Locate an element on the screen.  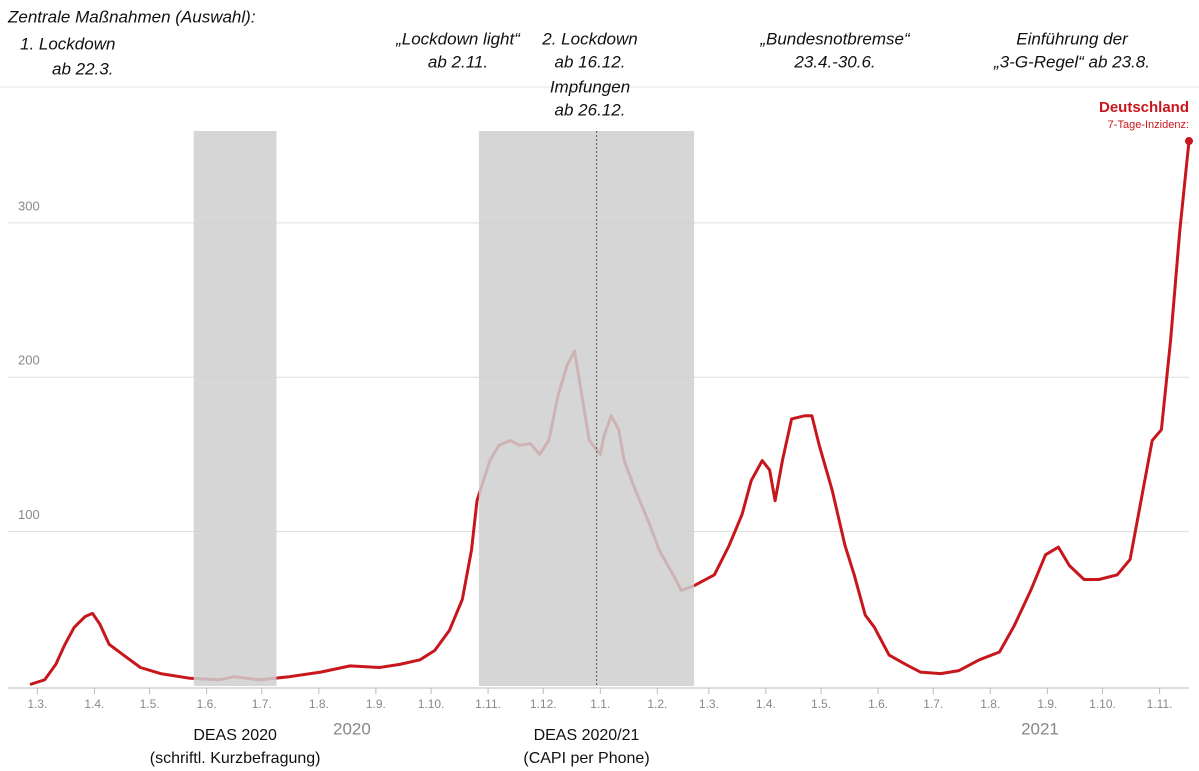
band-sublabel: (schriftl. Kurzbefragung) is located at coordinates (235, 758).